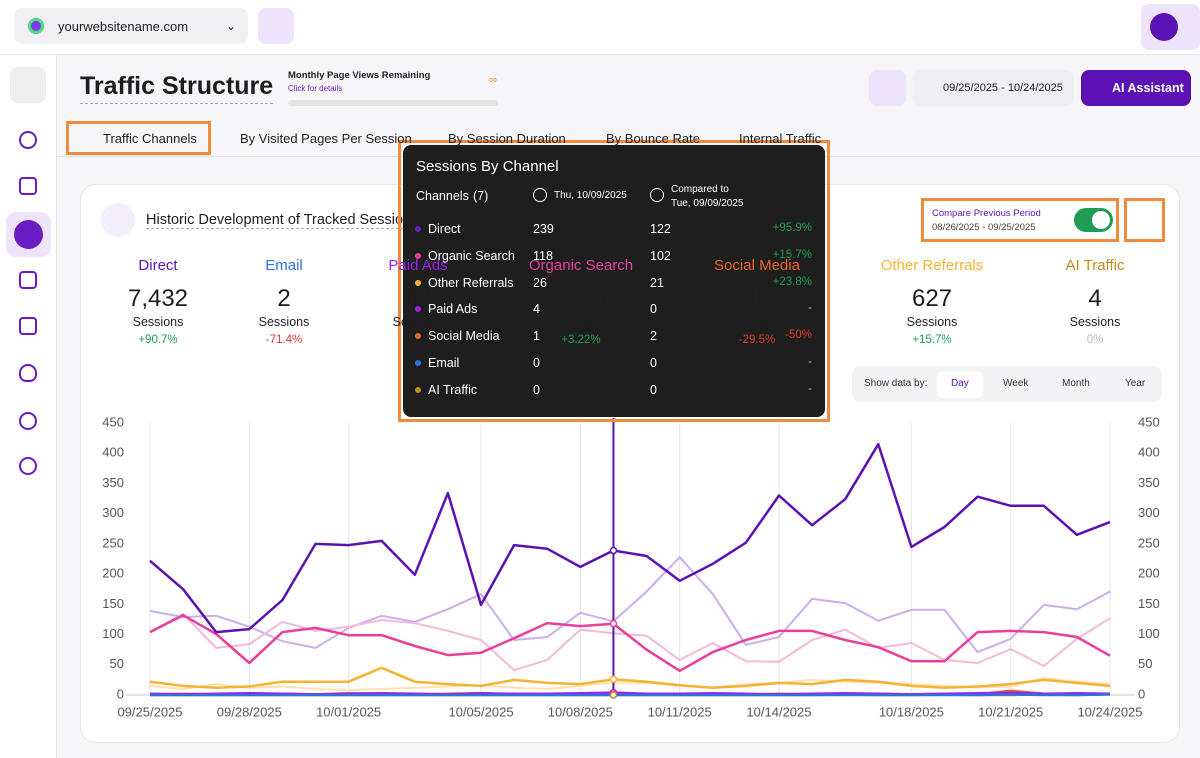 The width and height of the screenshot is (1200, 758). What do you see at coordinates (453, 389) in the screenshot?
I see `tooltip-channel: AI Traffic` at bounding box center [453, 389].